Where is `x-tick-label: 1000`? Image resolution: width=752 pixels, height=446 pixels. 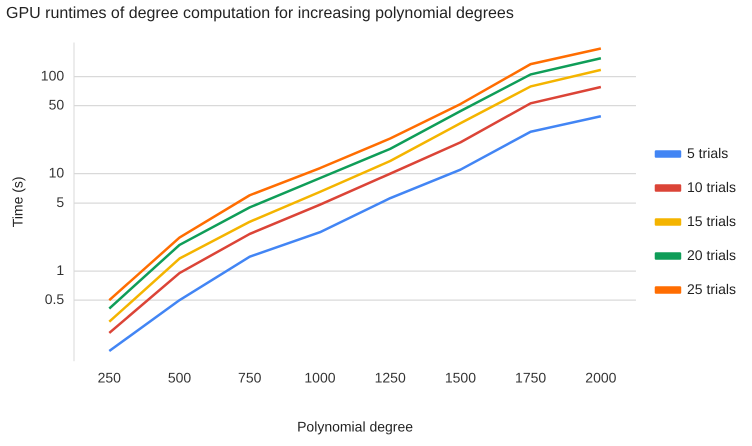 x-tick-label: 1000 is located at coordinates (320, 378).